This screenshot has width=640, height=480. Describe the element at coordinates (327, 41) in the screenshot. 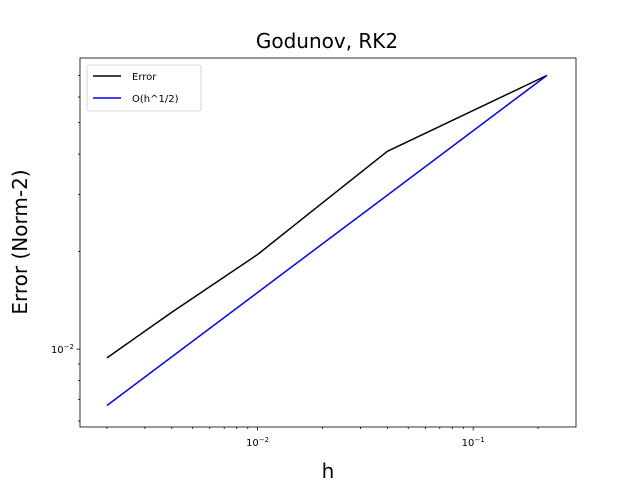

I see `chart-title: Godunov, RK2` at that location.